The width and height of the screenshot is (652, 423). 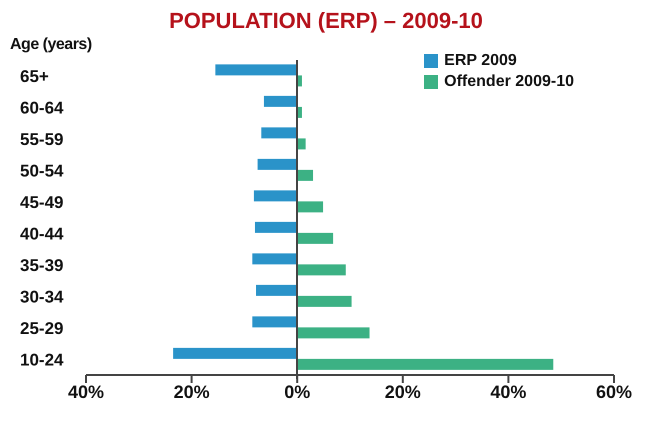 I want to click on y-tick-label: 65+, so click(x=34, y=76).